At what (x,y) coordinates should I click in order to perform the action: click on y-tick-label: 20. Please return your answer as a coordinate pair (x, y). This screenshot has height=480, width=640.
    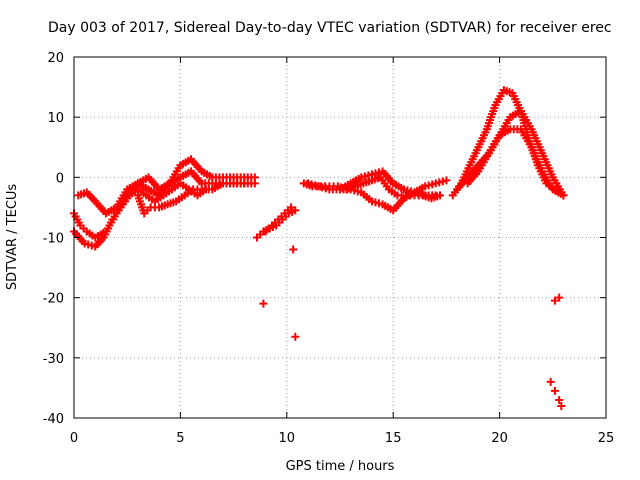
    Looking at the image, I should click on (55, 58).